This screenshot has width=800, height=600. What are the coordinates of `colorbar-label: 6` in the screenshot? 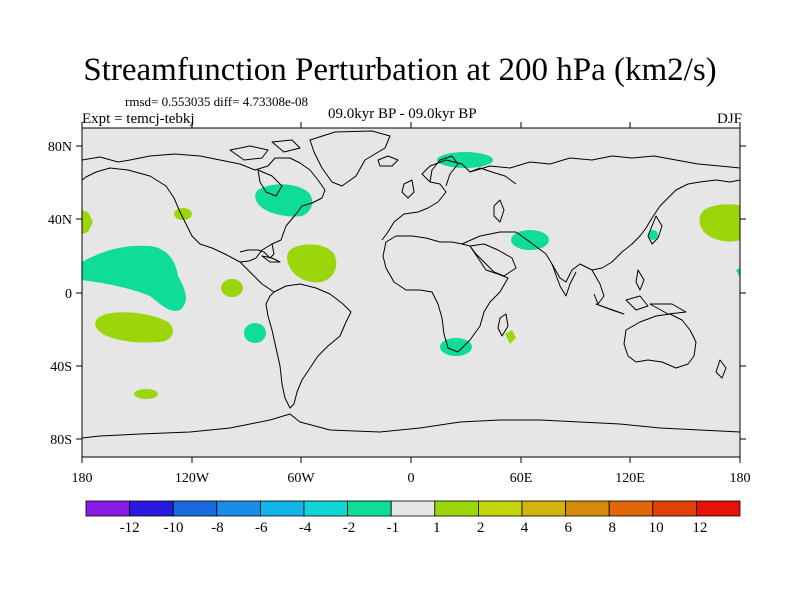 It's located at (569, 528).